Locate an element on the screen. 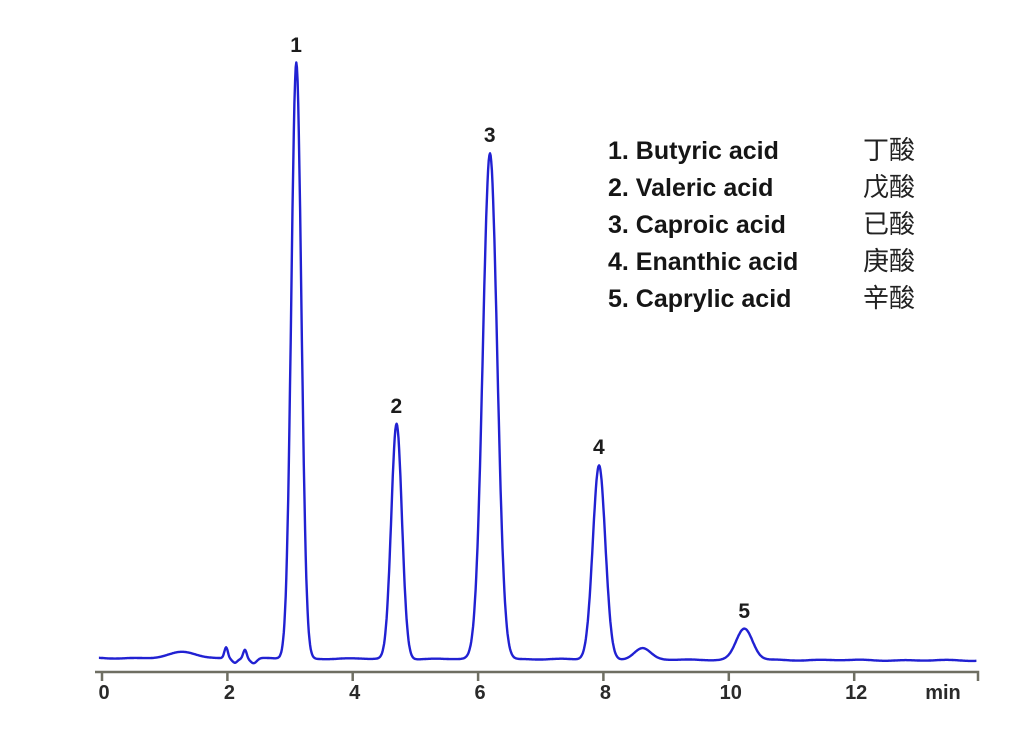 The height and width of the screenshot is (748, 1011). legend-entry-zh: 庚酸 is located at coordinates (889, 261).